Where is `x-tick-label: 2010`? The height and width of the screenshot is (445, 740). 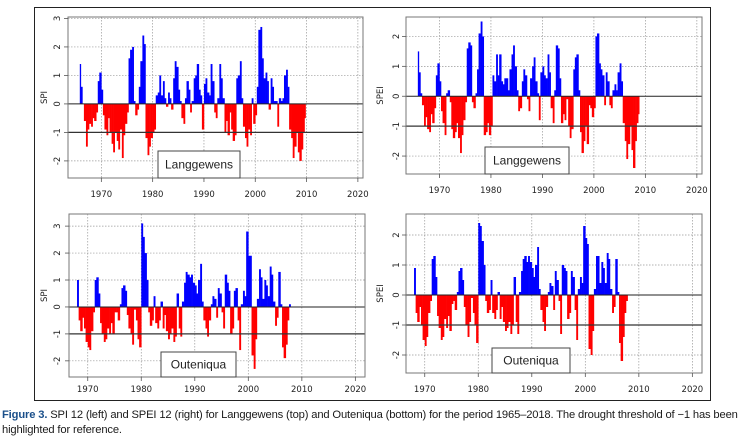 x-tick-label: 2010 is located at coordinates (639, 390).